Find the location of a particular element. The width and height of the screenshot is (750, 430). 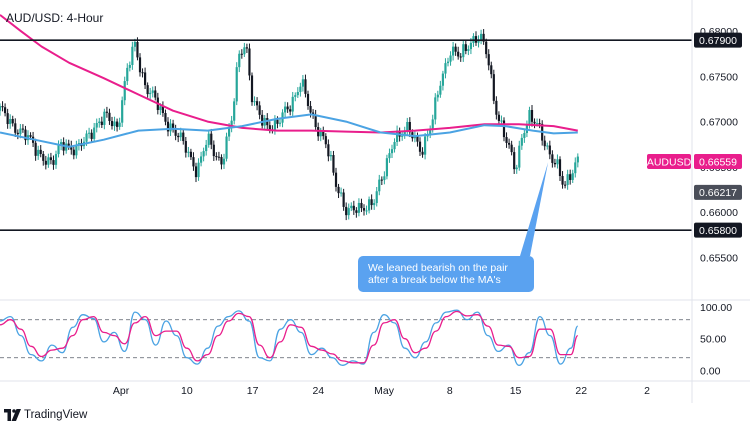

stochastic-tick-label: 100.00 is located at coordinates (716, 308).